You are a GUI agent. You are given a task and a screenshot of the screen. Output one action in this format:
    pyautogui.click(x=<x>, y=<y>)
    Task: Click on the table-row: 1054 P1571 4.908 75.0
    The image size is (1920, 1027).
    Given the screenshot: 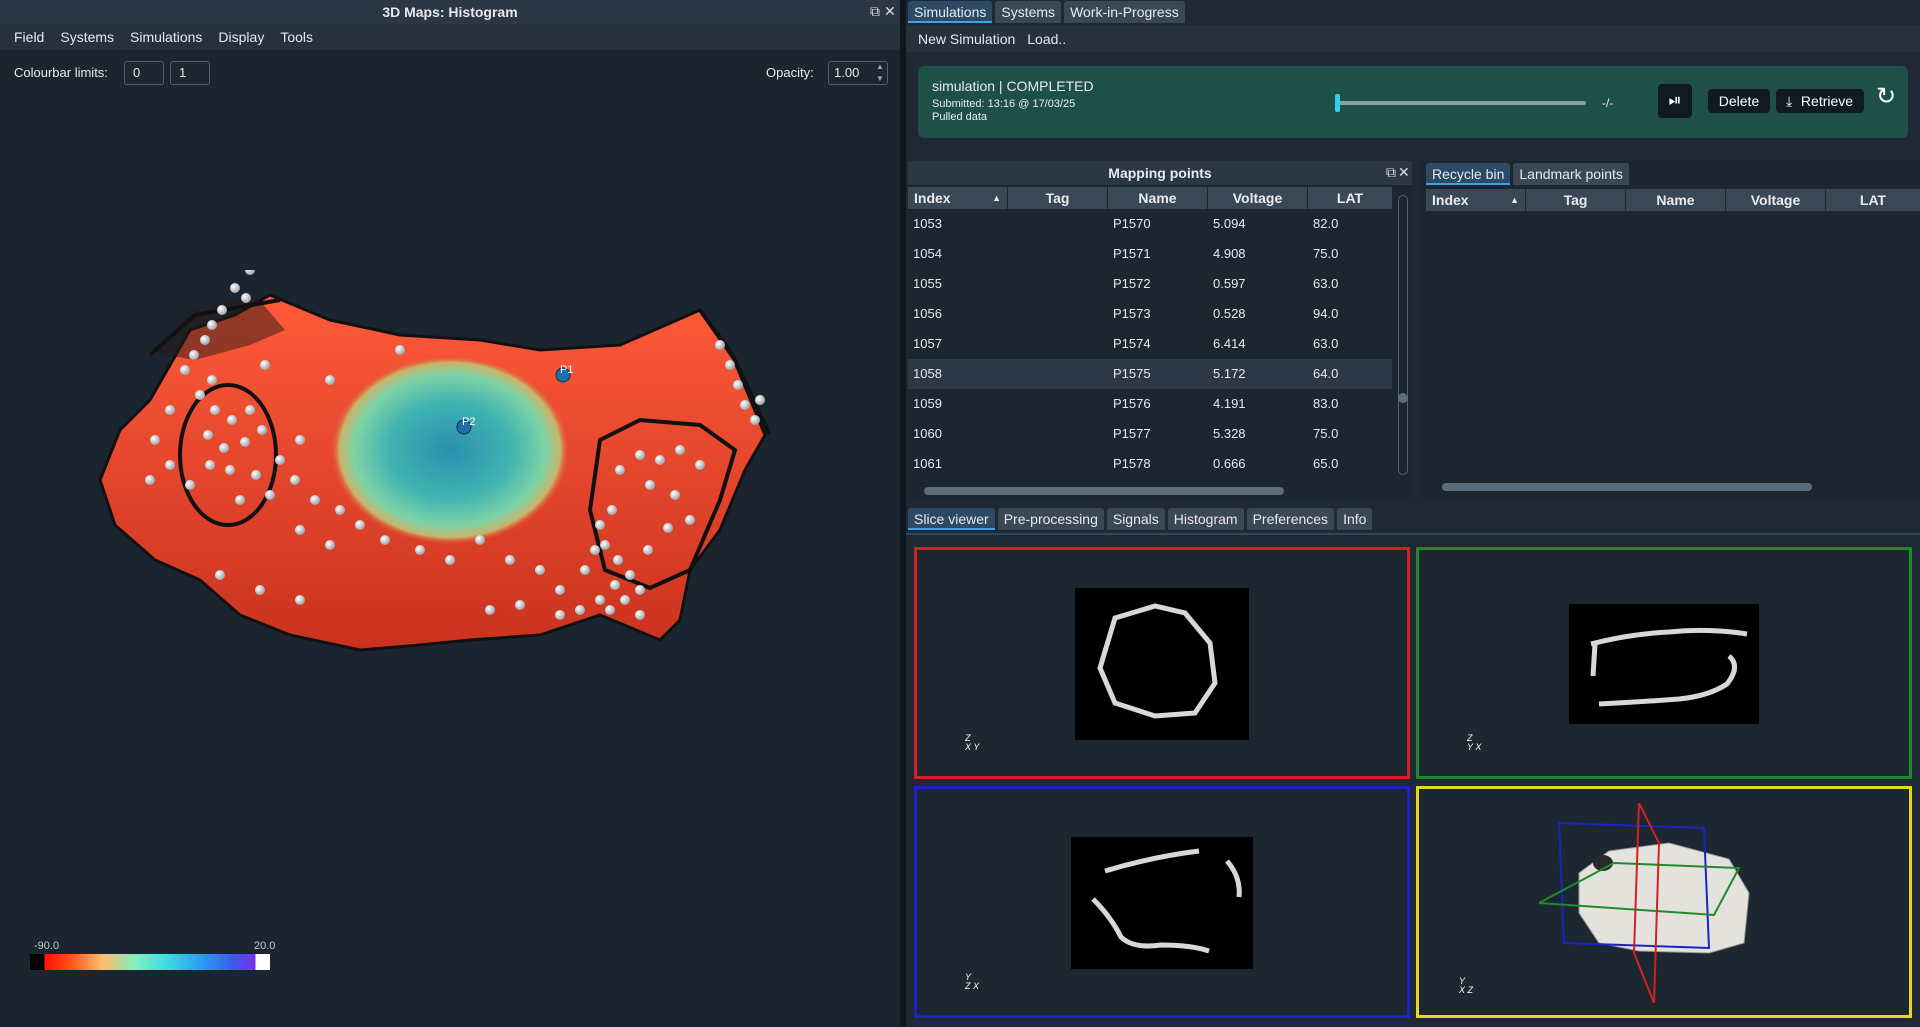 What is the action you would take?
    pyautogui.click(x=1150, y=254)
    